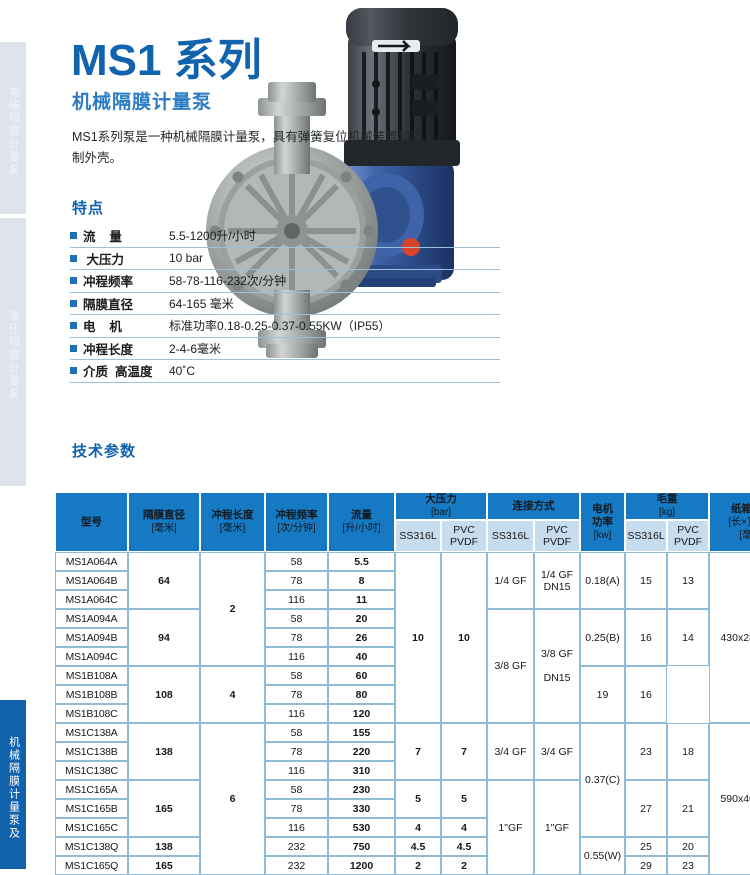 This screenshot has height=875, width=750. What do you see at coordinates (557, 666) in the screenshot?
I see `cell-connection-pvc: 3/8 GF DN15` at bounding box center [557, 666].